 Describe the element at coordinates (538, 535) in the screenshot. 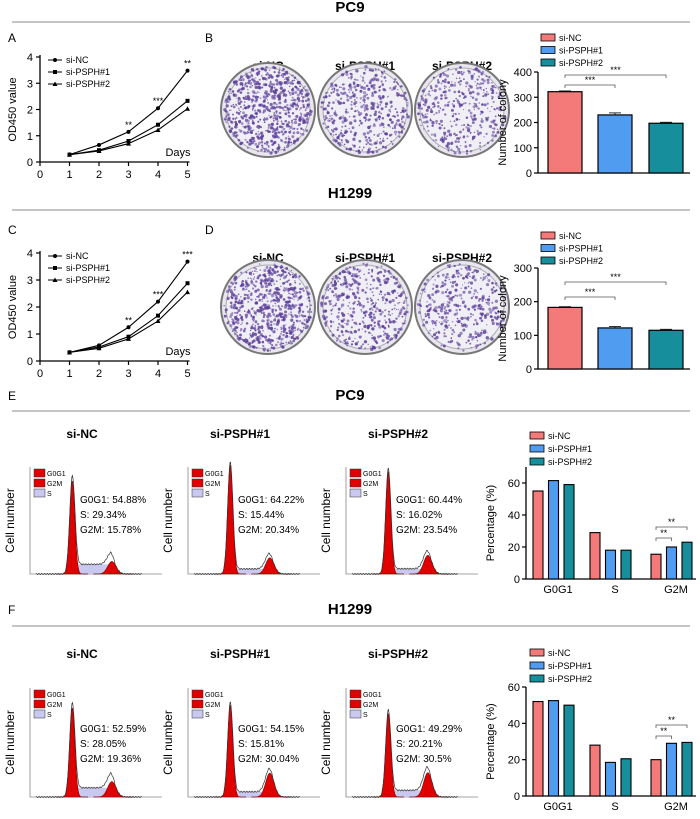

I see `bar` at that location.